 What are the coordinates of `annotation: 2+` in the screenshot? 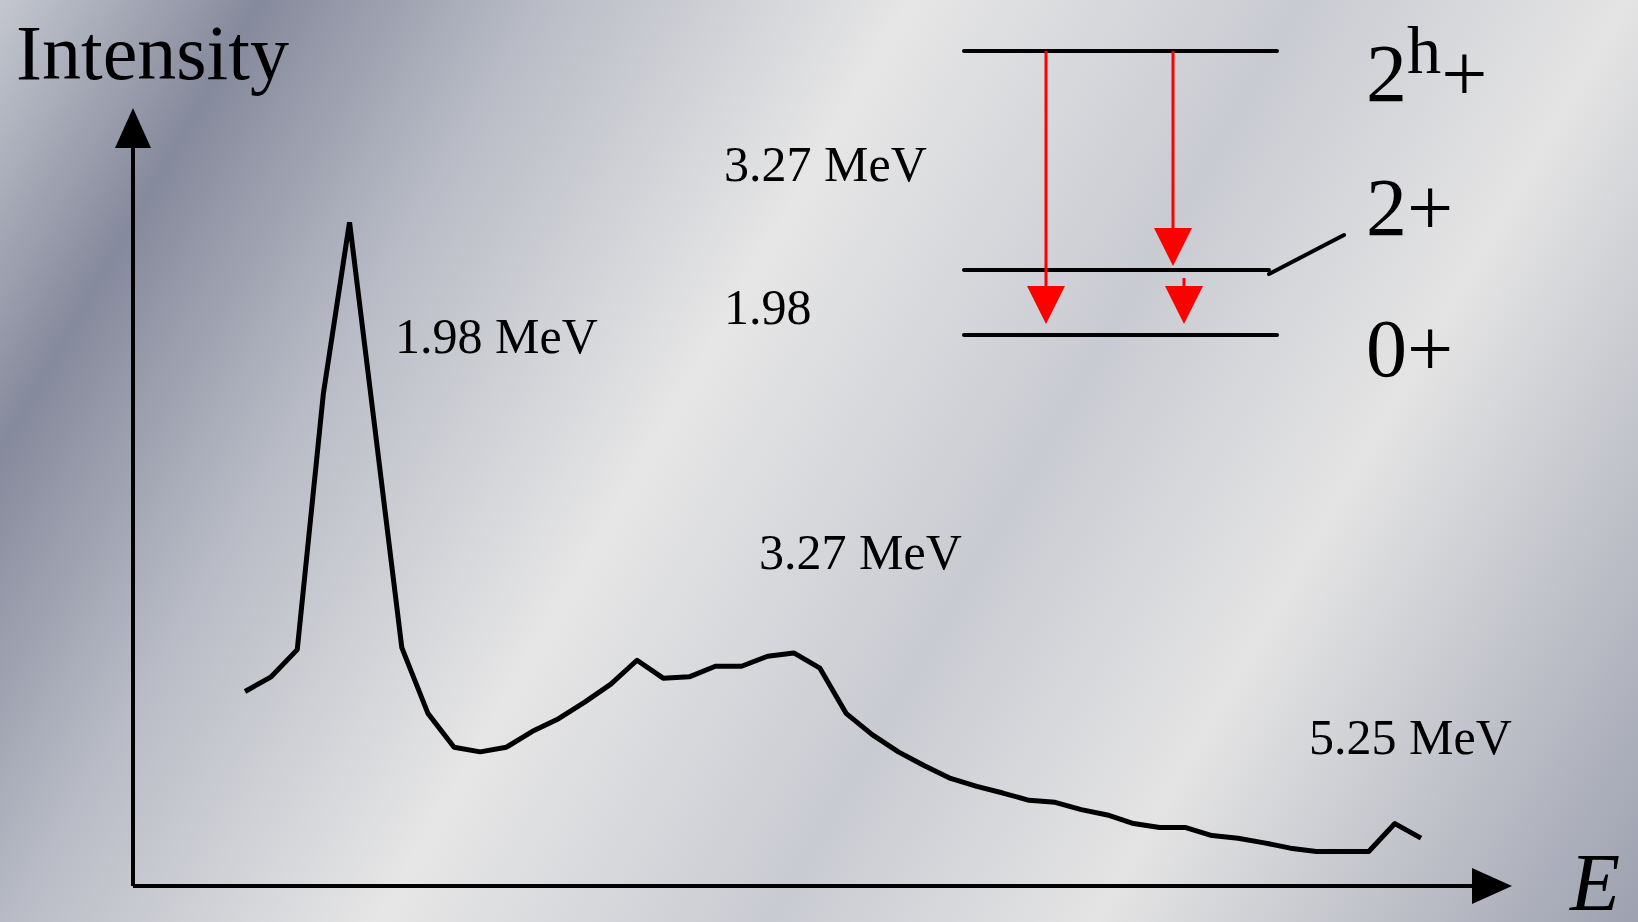 It's located at (1410, 207).